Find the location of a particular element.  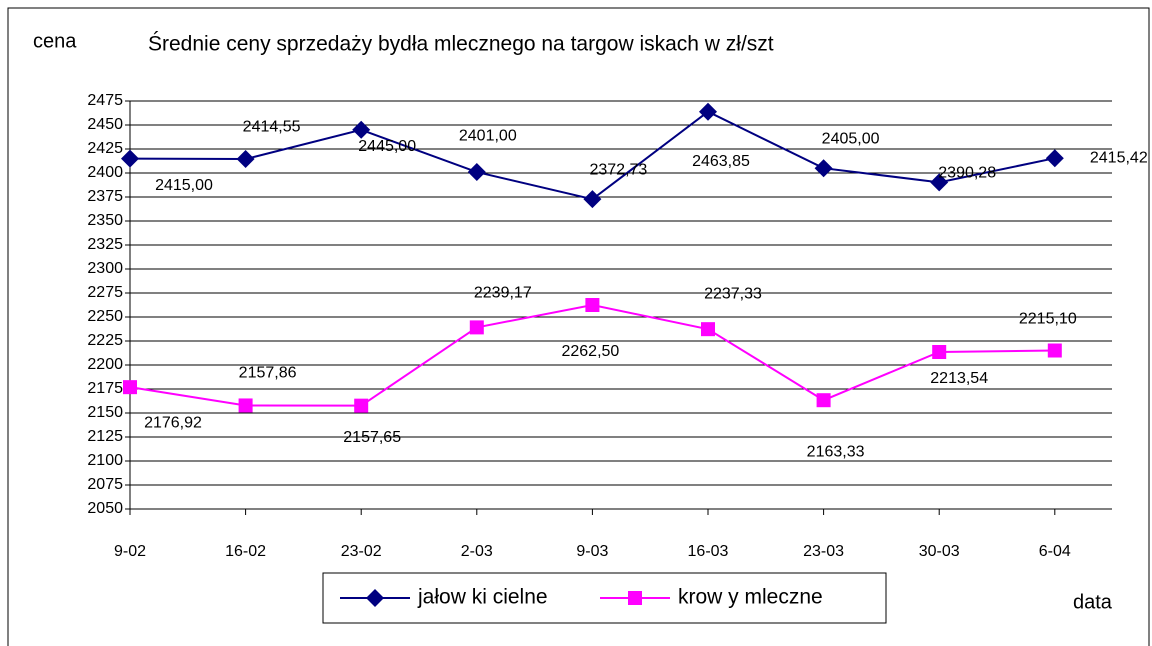

y-tick-label: 2050 is located at coordinates (105, 508).